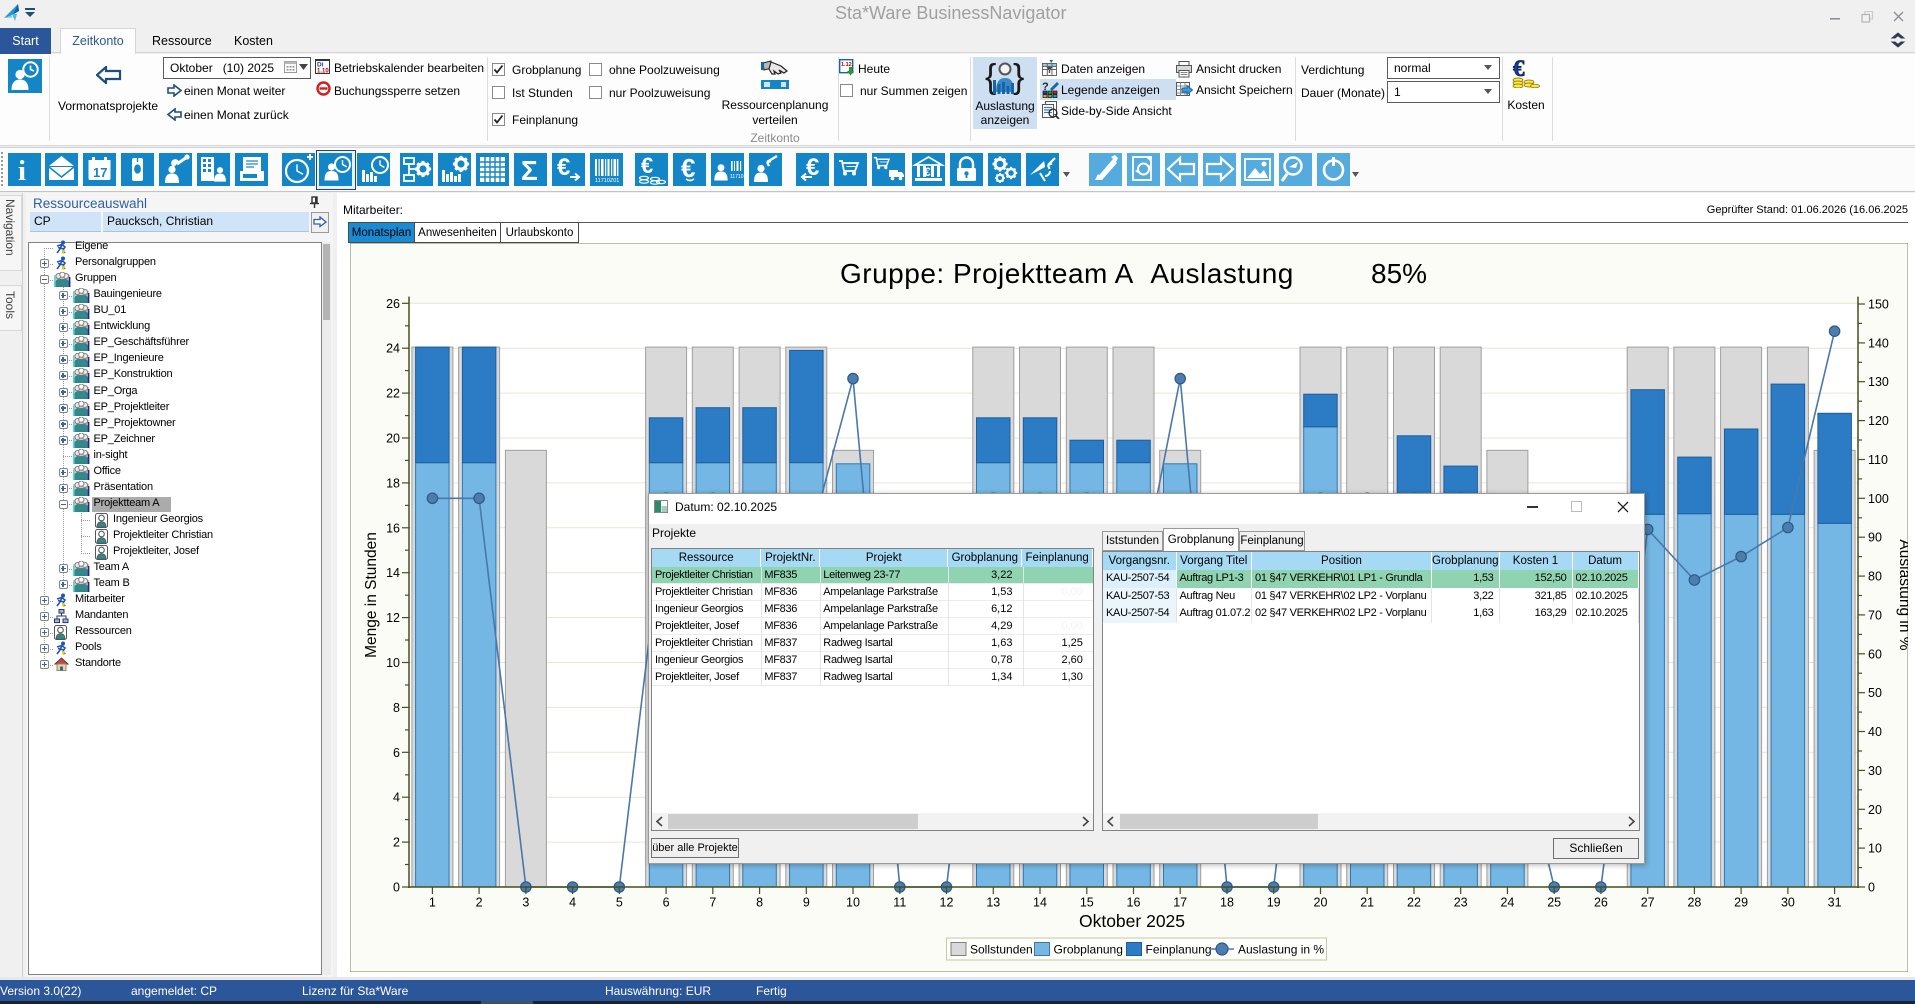  Describe the element at coordinates (1875, 693) in the screenshot. I see `svg-text: 50` at that location.